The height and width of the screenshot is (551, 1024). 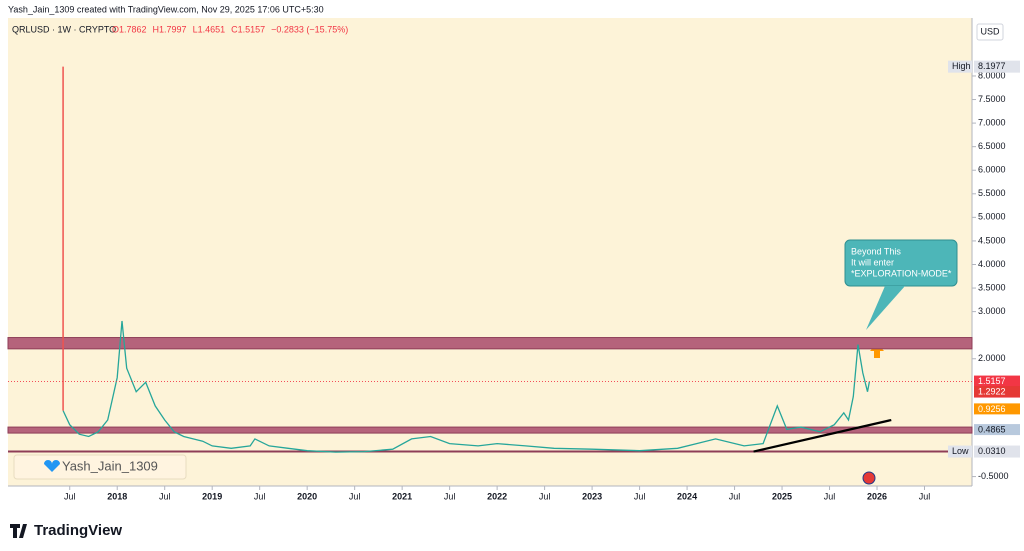 I want to click on y-tick-label: -0.5000, so click(x=993, y=476).